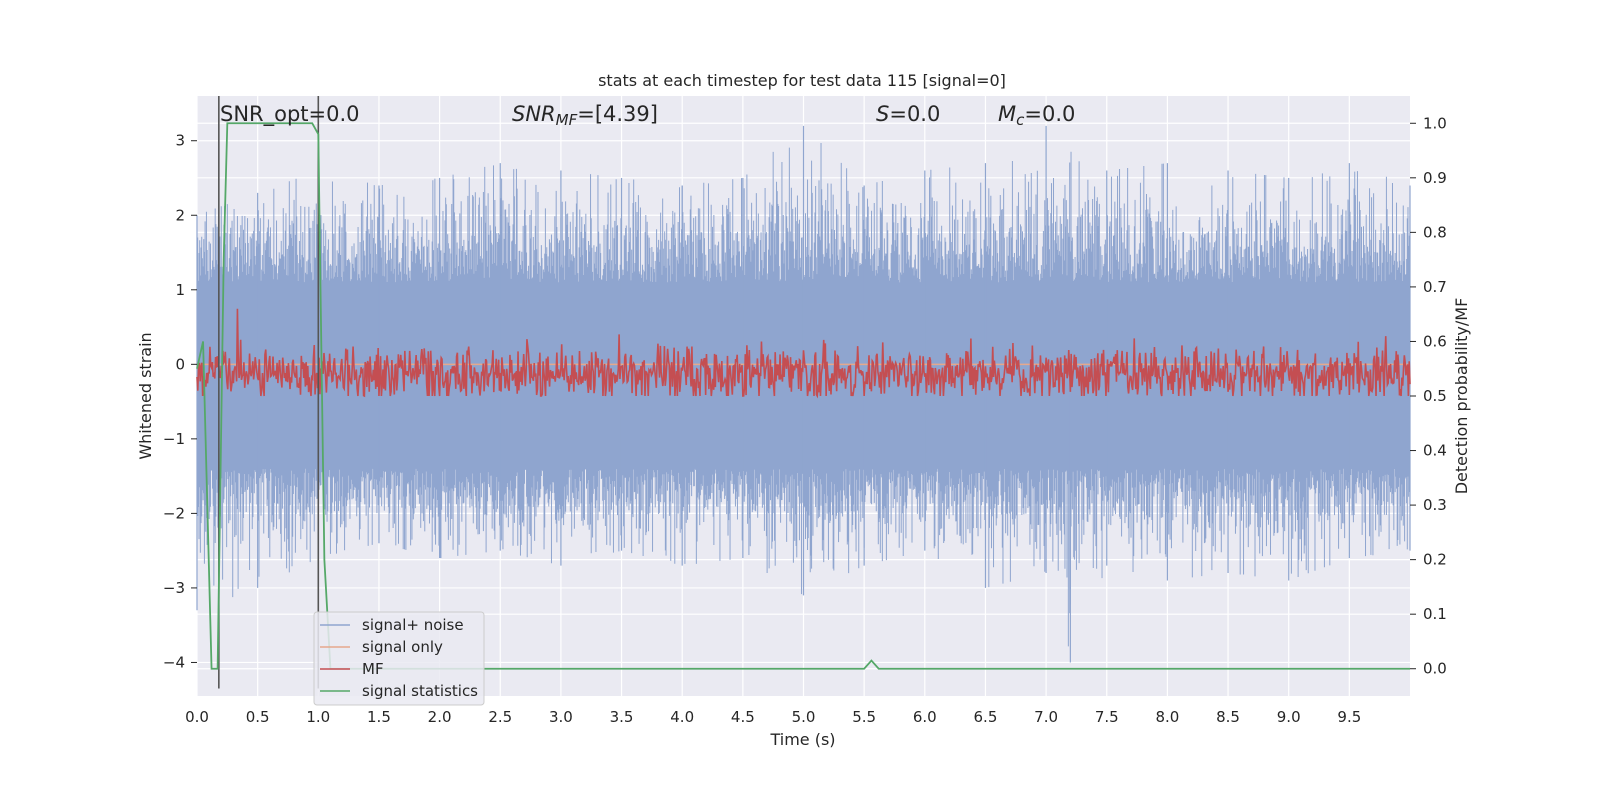 This screenshot has width=1600, height=800. What do you see at coordinates (413, 625) in the screenshot?
I see `legend-label-signal-noise: signal+ noise` at bounding box center [413, 625].